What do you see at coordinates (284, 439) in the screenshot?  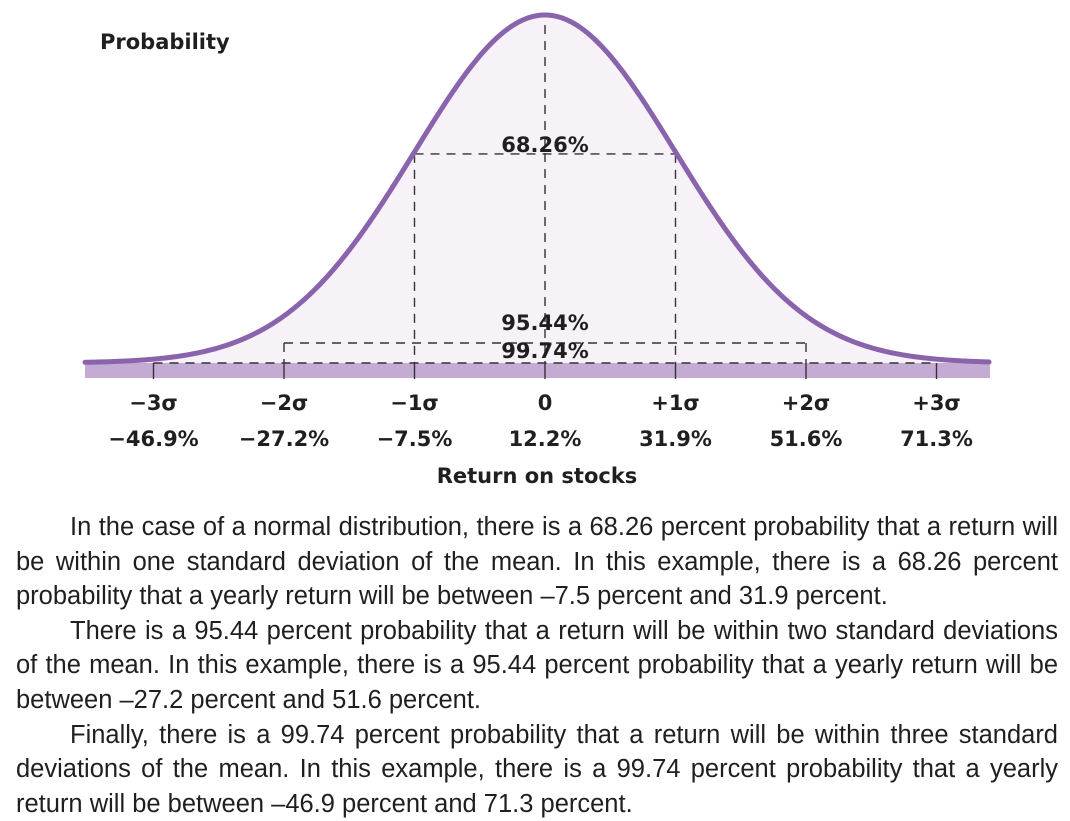 I see `return-tick-label: −27.2%` at bounding box center [284, 439].